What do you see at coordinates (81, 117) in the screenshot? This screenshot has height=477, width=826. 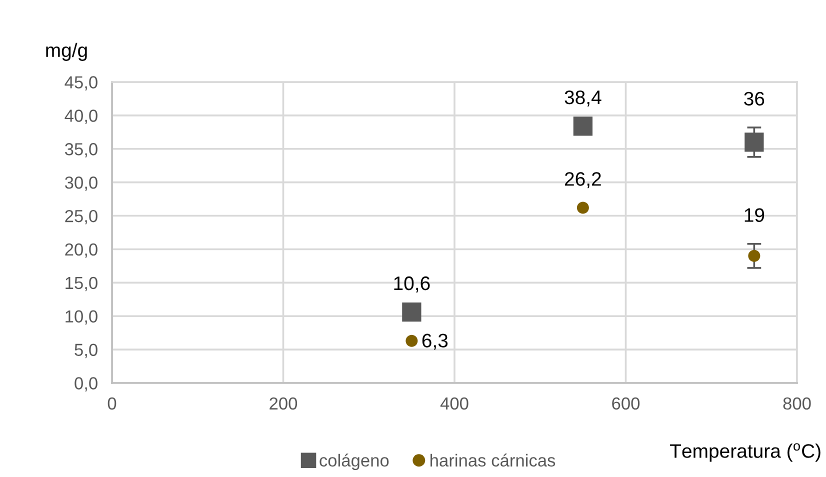 I see `y-tick-label: 40,0` at bounding box center [81, 117].